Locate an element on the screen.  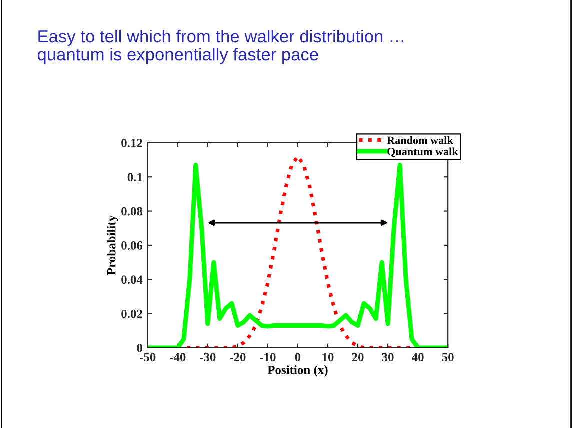
x-axis-title: Position (x) is located at coordinates (298, 371).